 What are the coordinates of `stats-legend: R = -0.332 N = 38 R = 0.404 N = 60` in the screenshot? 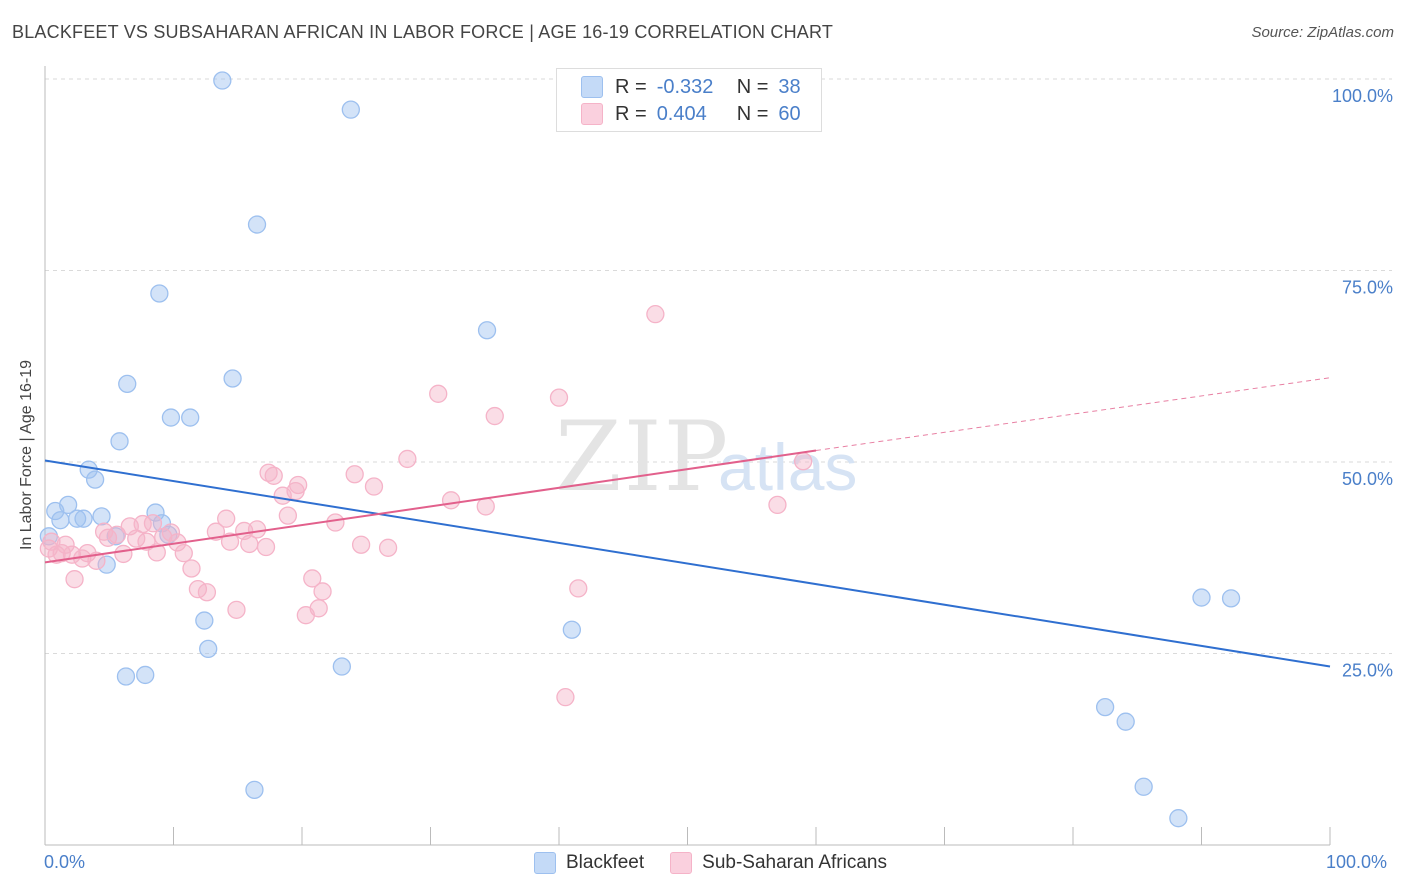 It's located at (689, 100).